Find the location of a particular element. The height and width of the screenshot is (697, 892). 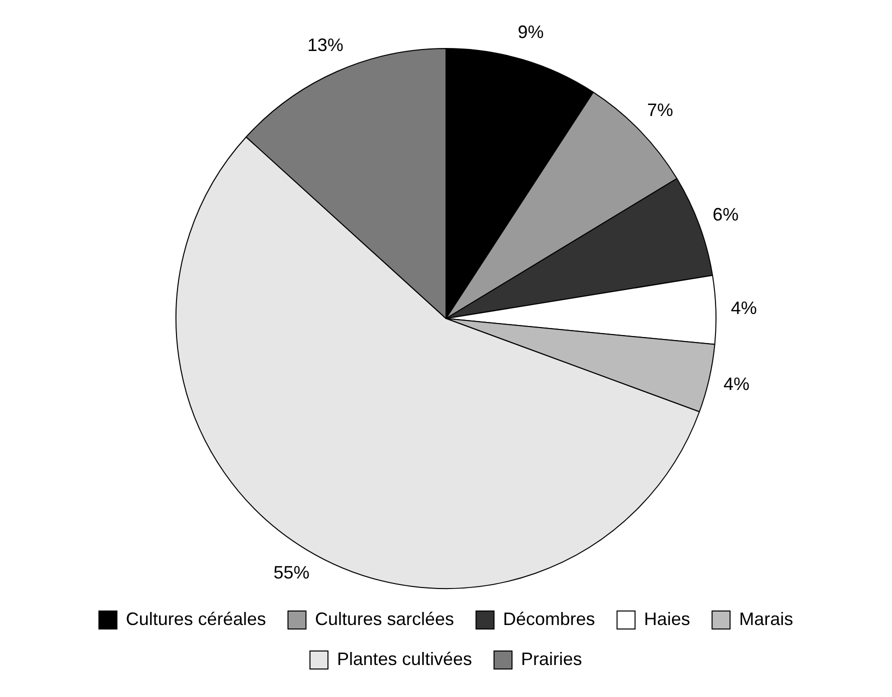

legend-label: Marais is located at coordinates (766, 618).